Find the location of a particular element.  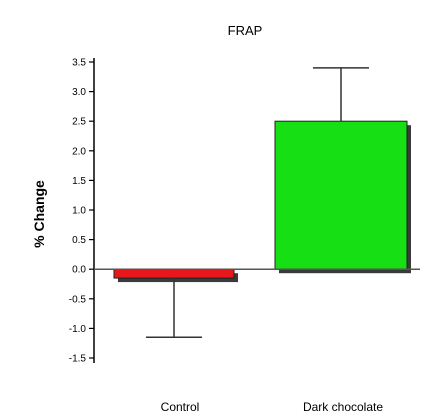

y-tick-label: -0.5 is located at coordinates (78, 299).